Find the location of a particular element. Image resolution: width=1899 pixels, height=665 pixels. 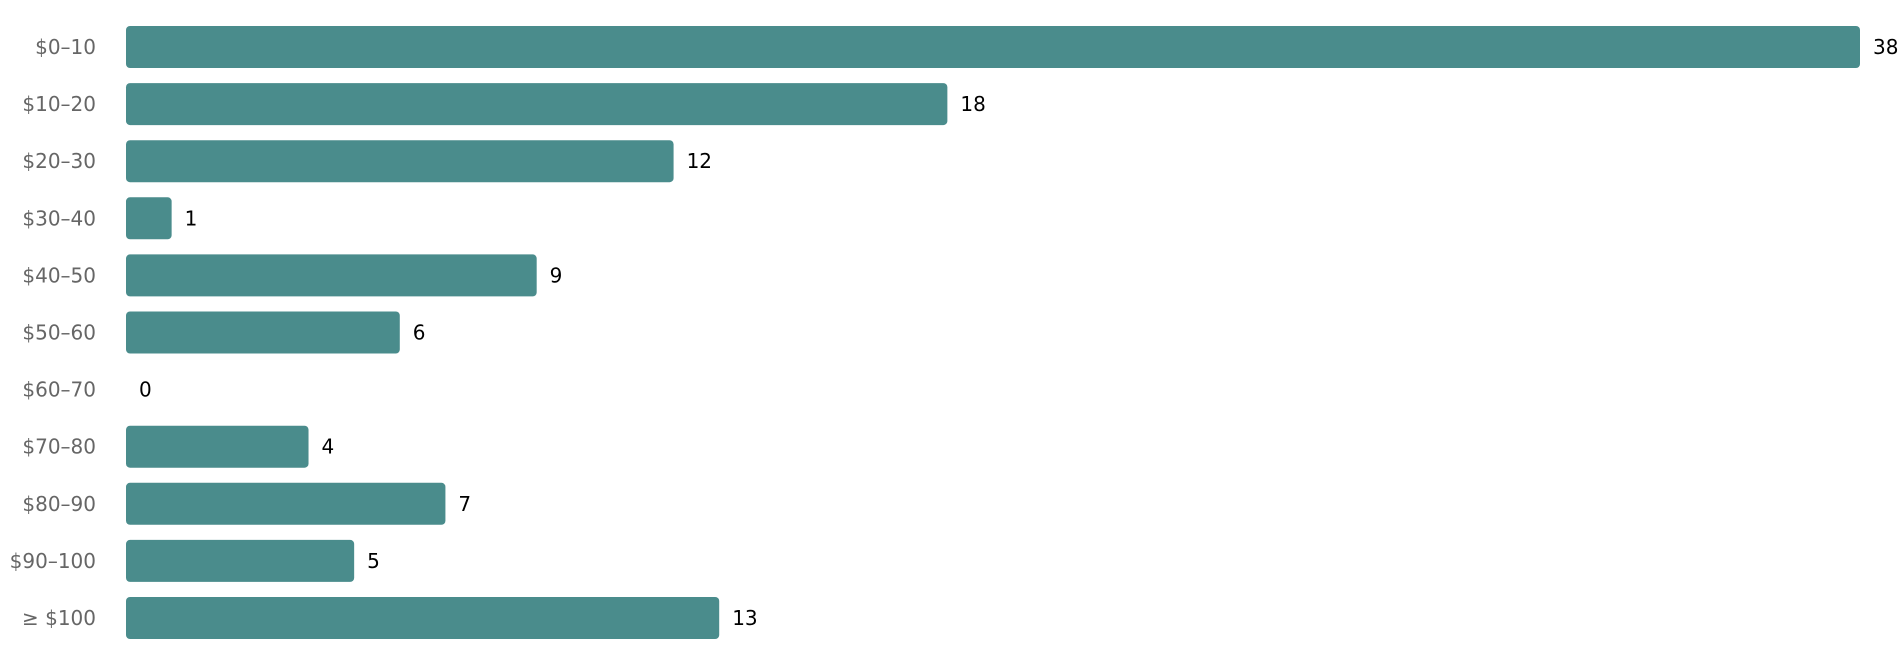

category-label: $30–40 is located at coordinates (59, 218).